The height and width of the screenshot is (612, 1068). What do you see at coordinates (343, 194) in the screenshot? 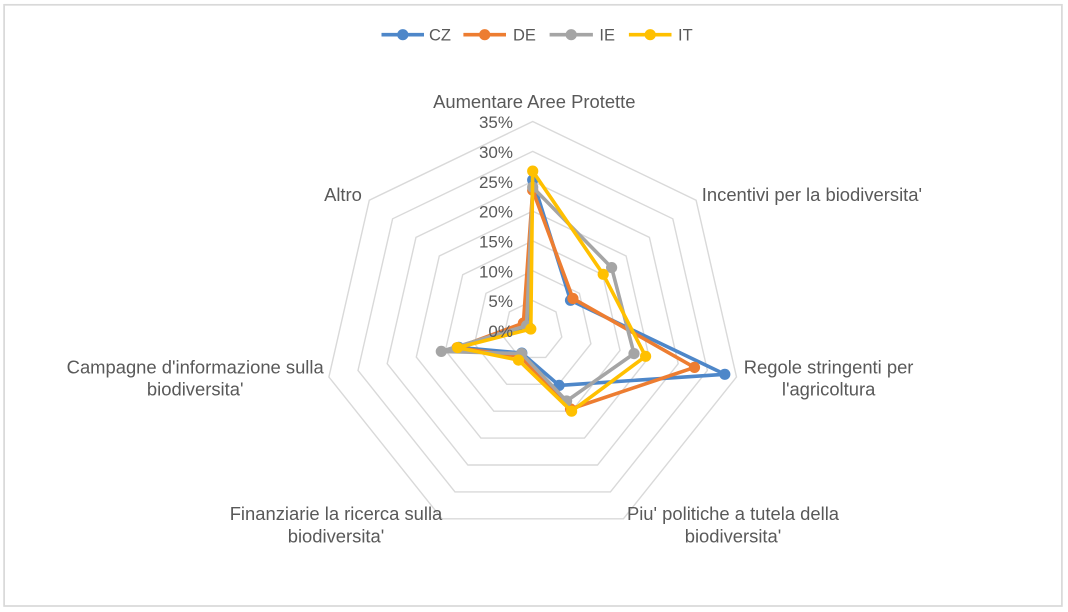
I see `svg-text: Altro` at bounding box center [343, 194].